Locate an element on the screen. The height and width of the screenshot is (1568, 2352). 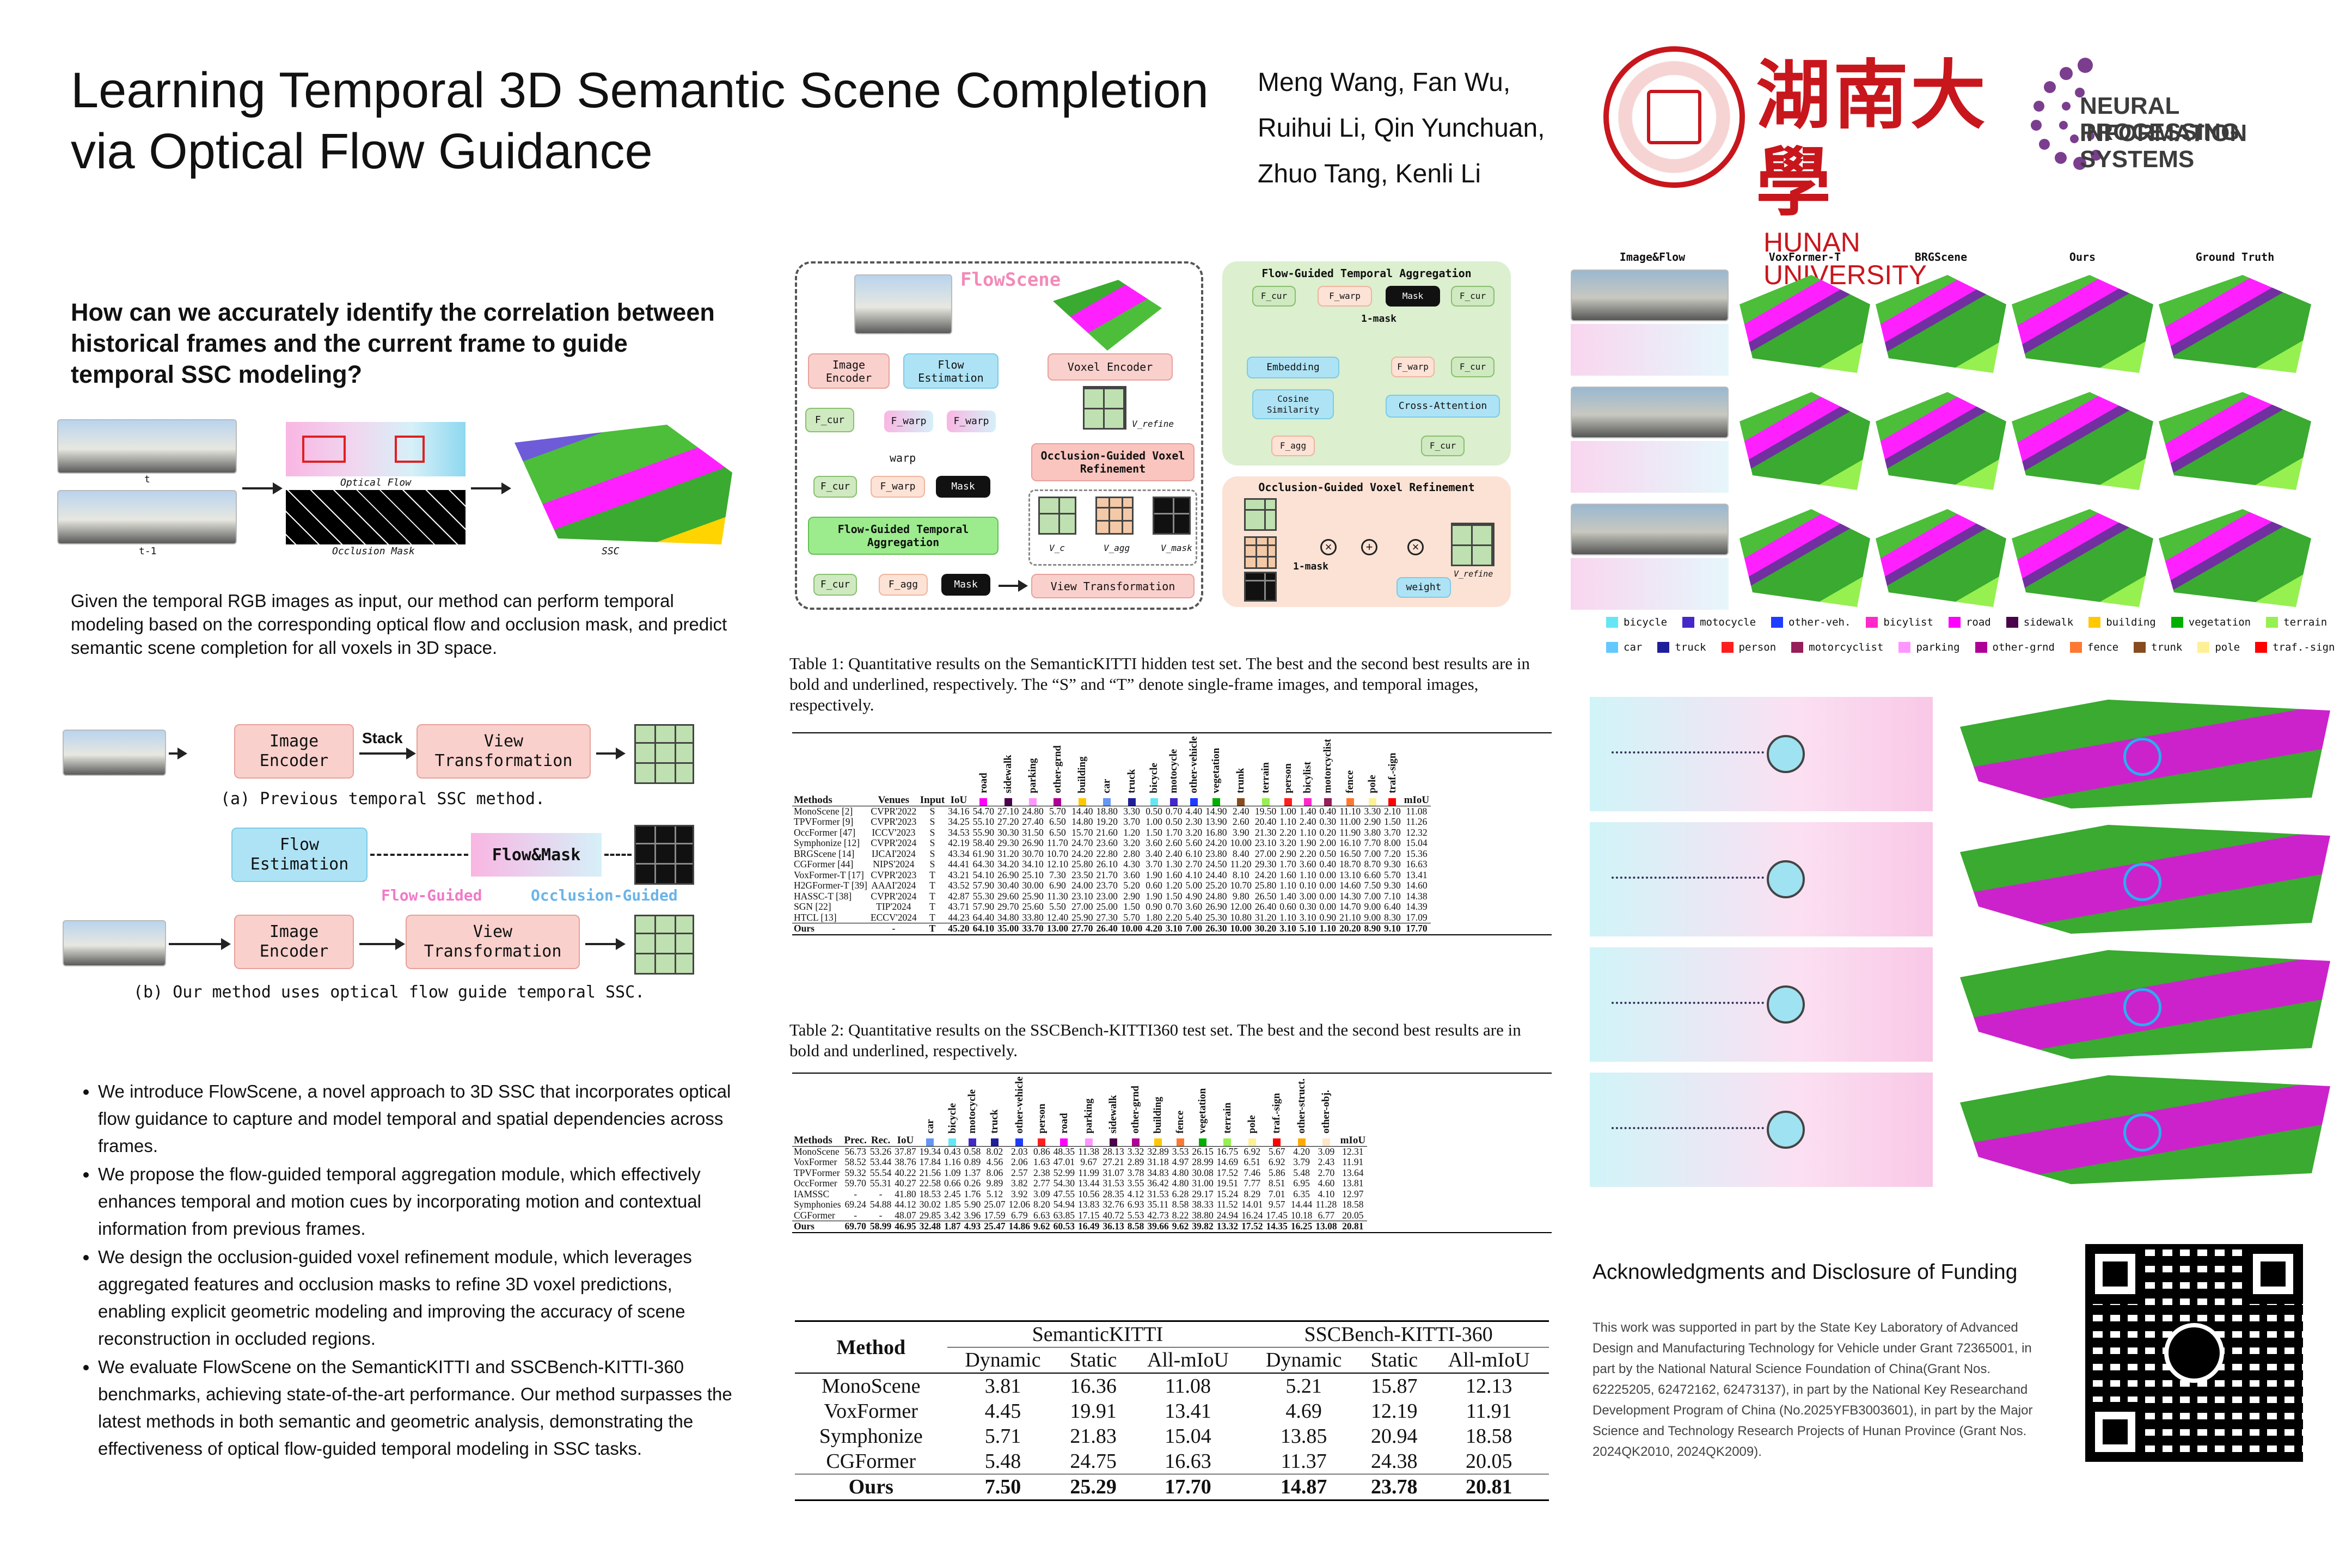
table-cell: 5.48 is located at coordinates (1301, 1172).